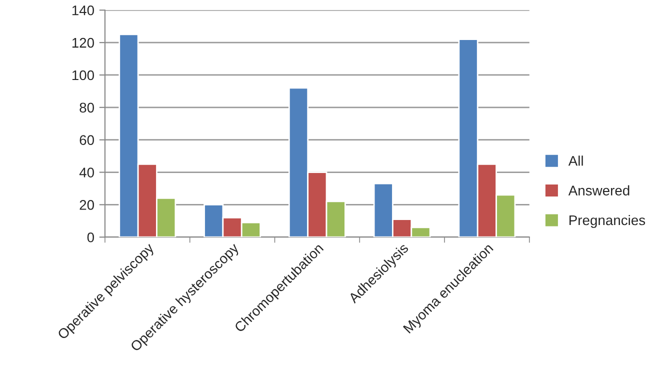 Image resolution: width=656 pixels, height=390 pixels. What do you see at coordinates (575, 161) in the screenshot?
I see `legend-label: All` at bounding box center [575, 161].